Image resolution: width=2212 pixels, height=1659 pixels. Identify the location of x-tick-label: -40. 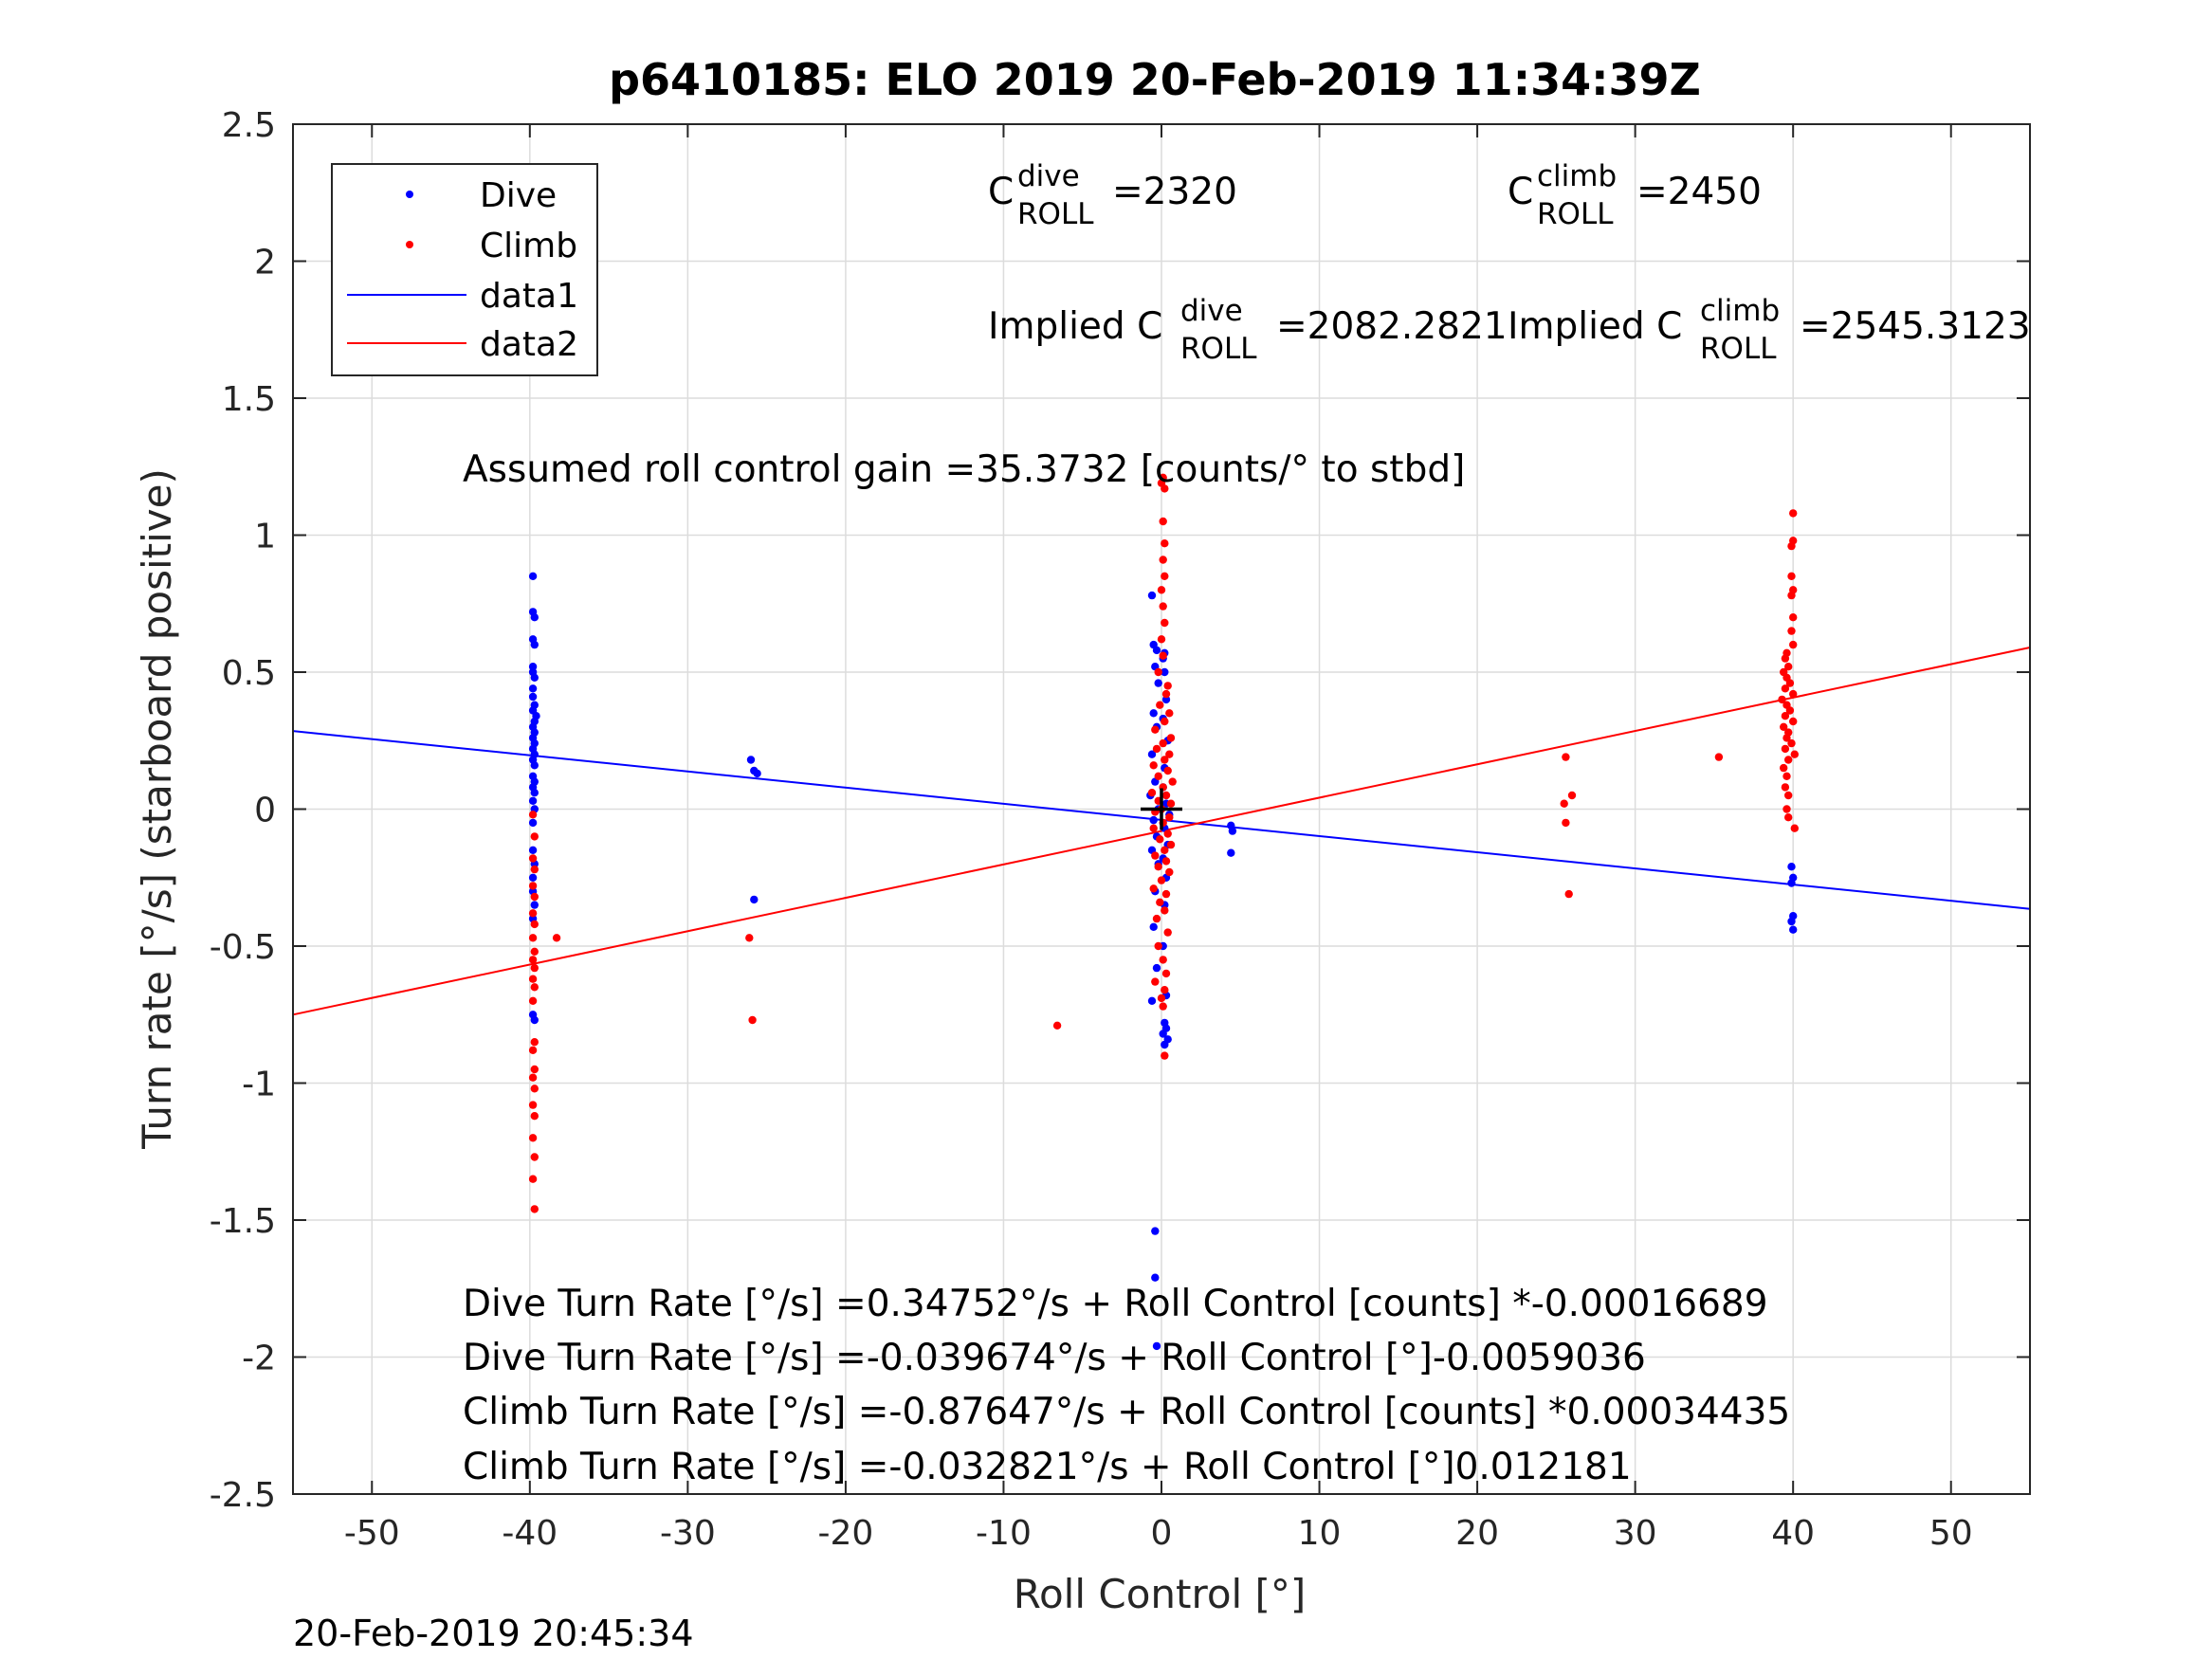
(530, 1533).